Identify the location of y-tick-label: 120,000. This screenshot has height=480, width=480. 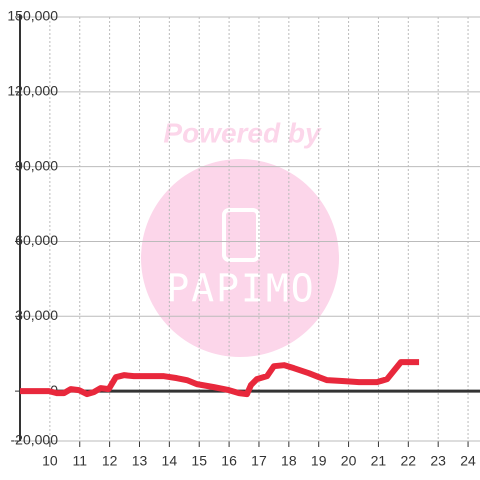
(32, 91).